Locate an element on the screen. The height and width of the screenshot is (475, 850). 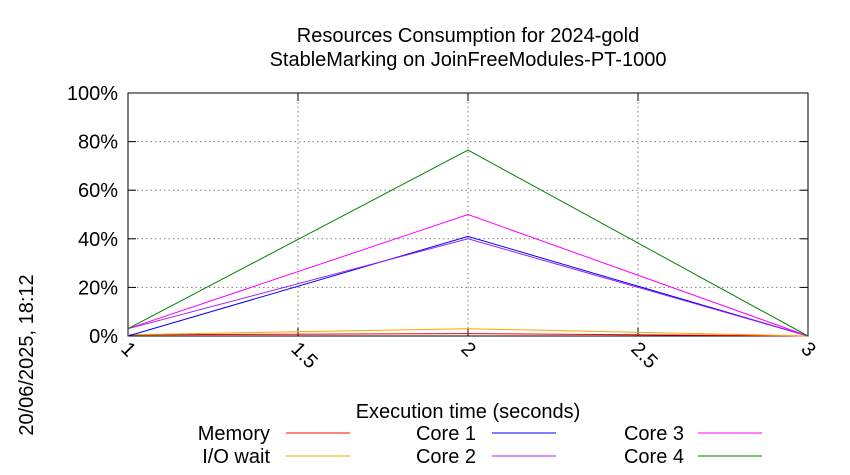
y-tick-label: 20% is located at coordinates (98, 288).